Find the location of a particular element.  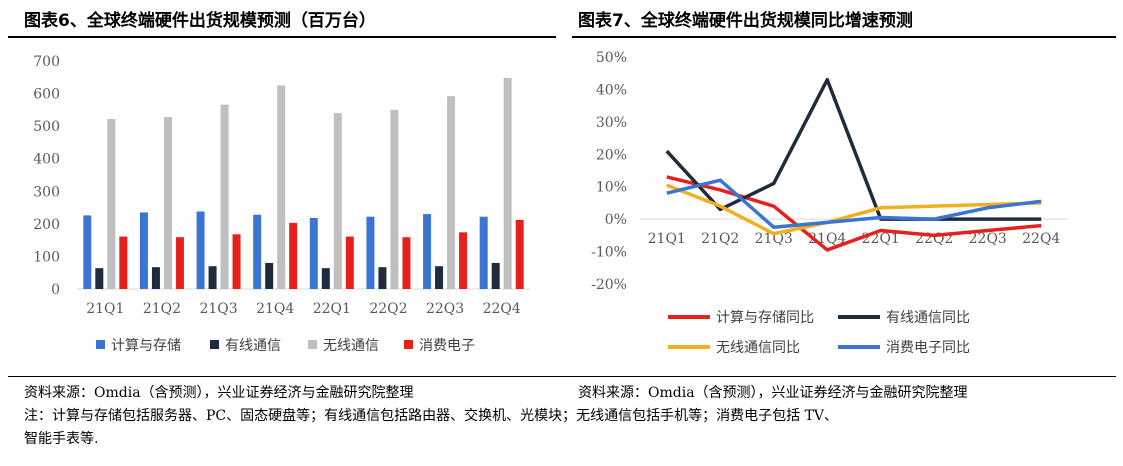

legend-label: 无线通信 is located at coordinates (351, 346).